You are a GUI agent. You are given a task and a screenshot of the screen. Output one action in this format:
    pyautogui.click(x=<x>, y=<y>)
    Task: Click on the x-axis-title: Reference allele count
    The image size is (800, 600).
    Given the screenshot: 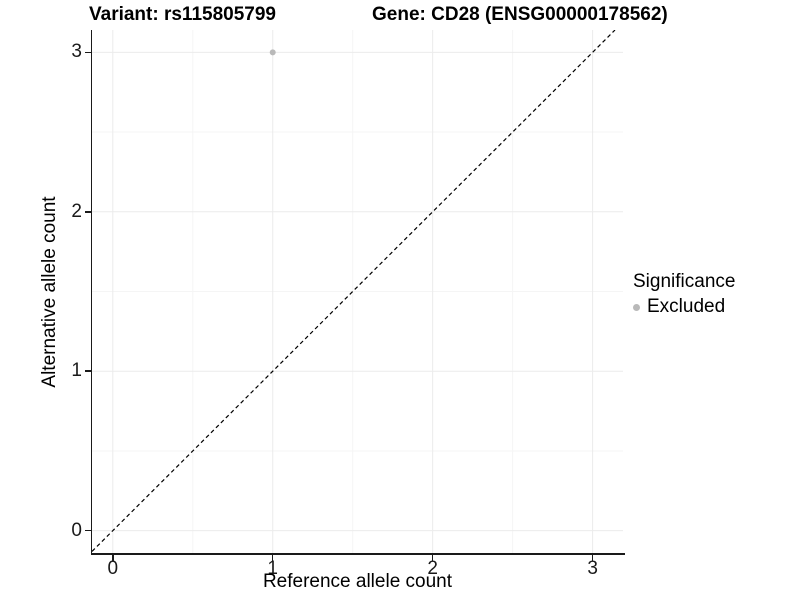 What is the action you would take?
    pyautogui.click(x=357, y=581)
    